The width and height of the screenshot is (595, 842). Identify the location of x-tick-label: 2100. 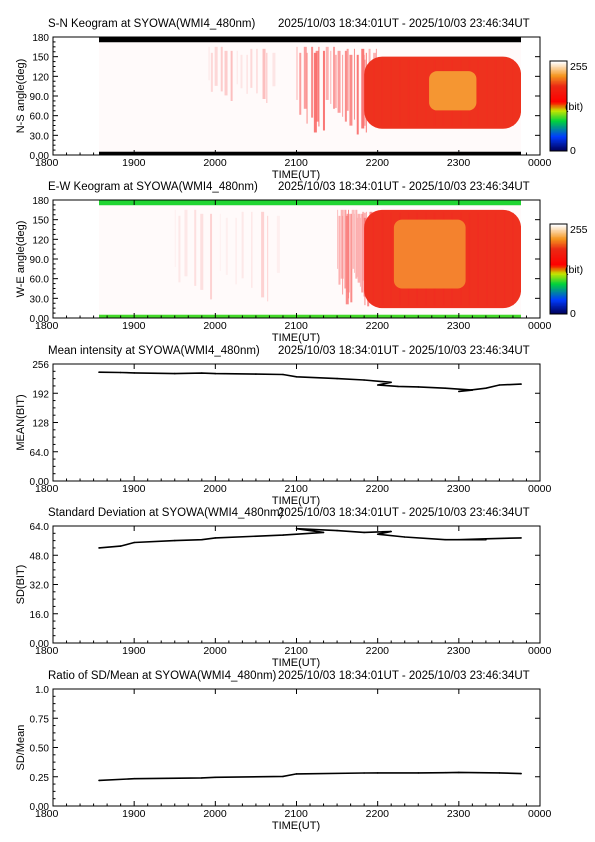
(297, 326).